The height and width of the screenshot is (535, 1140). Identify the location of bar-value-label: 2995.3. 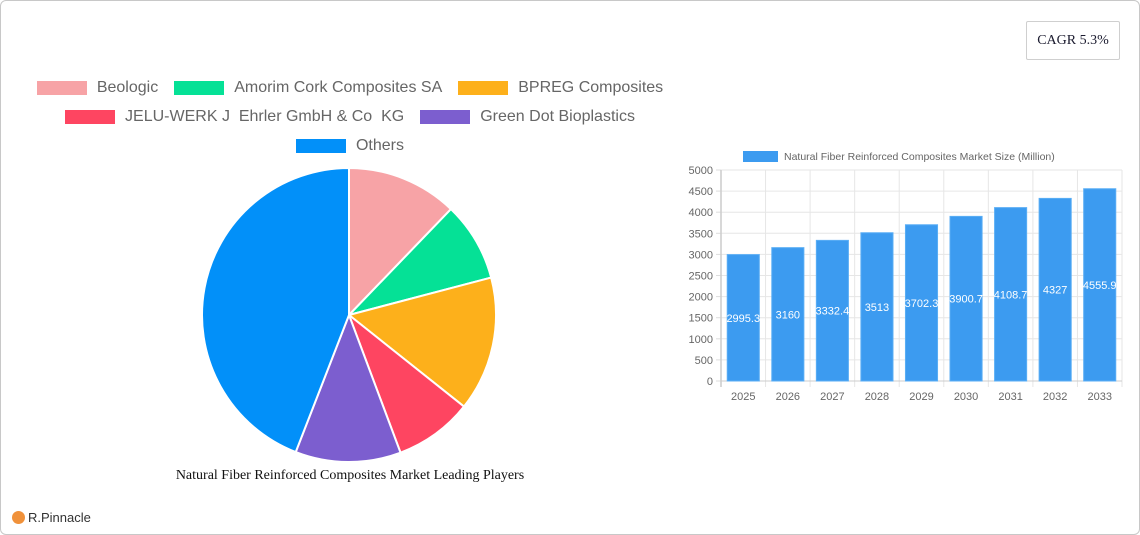
(743, 319).